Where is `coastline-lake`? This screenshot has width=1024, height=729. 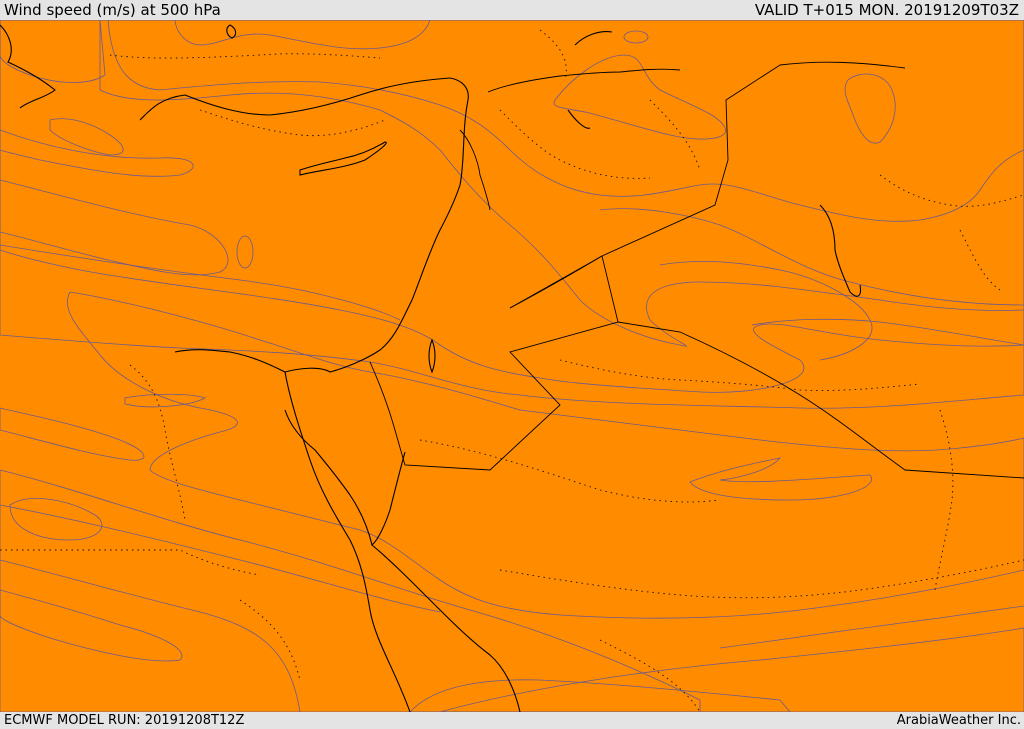 coastline-lake is located at coordinates (231, 31).